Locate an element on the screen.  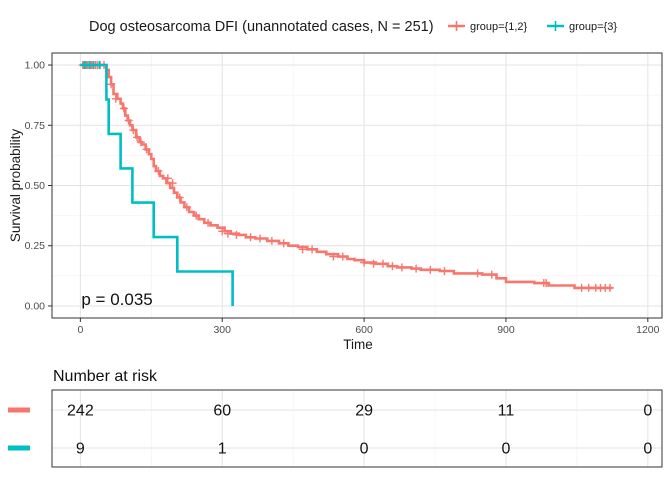
risk-table-border is located at coordinates (357, 428).